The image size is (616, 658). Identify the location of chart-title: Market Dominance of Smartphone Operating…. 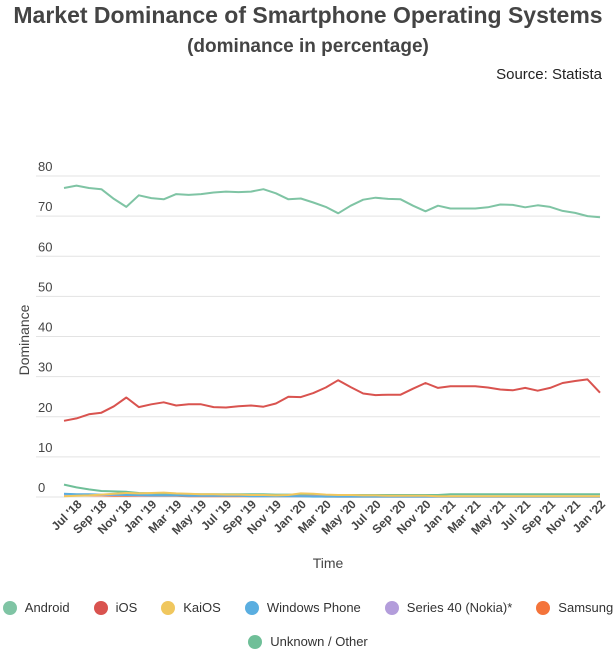
(308, 15).